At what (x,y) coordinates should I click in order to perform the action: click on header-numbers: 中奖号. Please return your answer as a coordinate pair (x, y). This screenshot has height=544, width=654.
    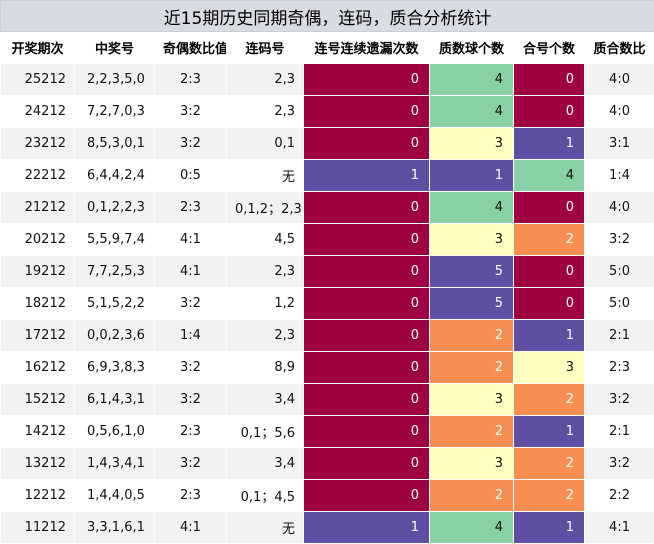
    Looking at the image, I should click on (115, 48).